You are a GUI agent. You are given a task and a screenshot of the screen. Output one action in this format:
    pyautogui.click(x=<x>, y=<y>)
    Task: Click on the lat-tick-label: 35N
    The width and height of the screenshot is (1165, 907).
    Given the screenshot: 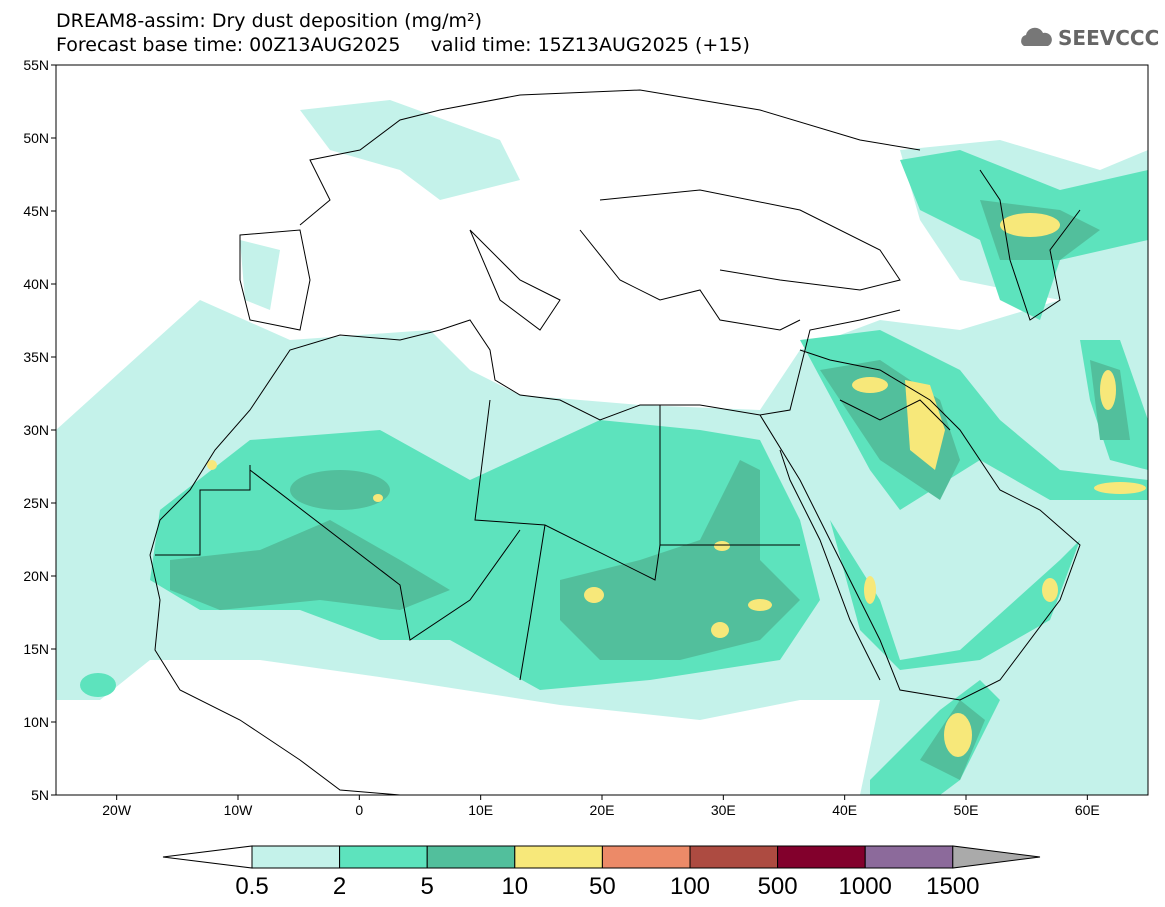 What is the action you would take?
    pyautogui.click(x=36, y=357)
    